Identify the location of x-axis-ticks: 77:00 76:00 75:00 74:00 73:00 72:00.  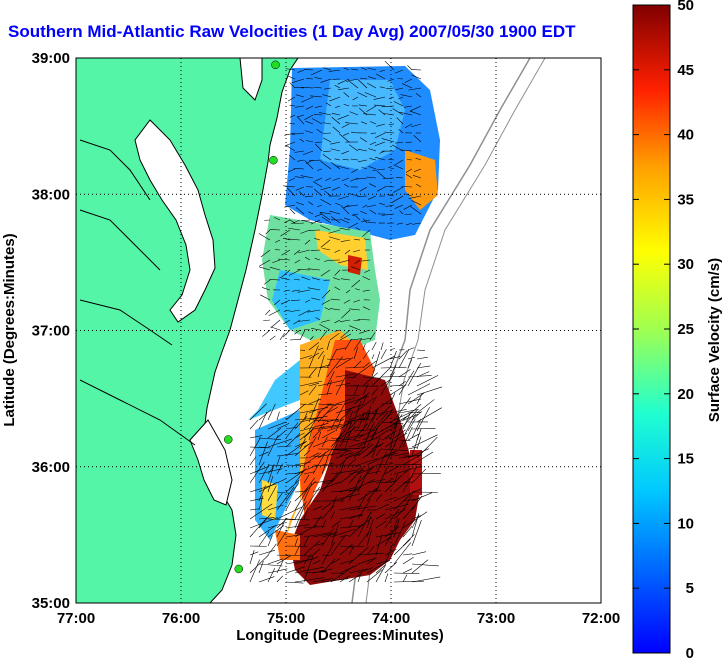
(338, 618).